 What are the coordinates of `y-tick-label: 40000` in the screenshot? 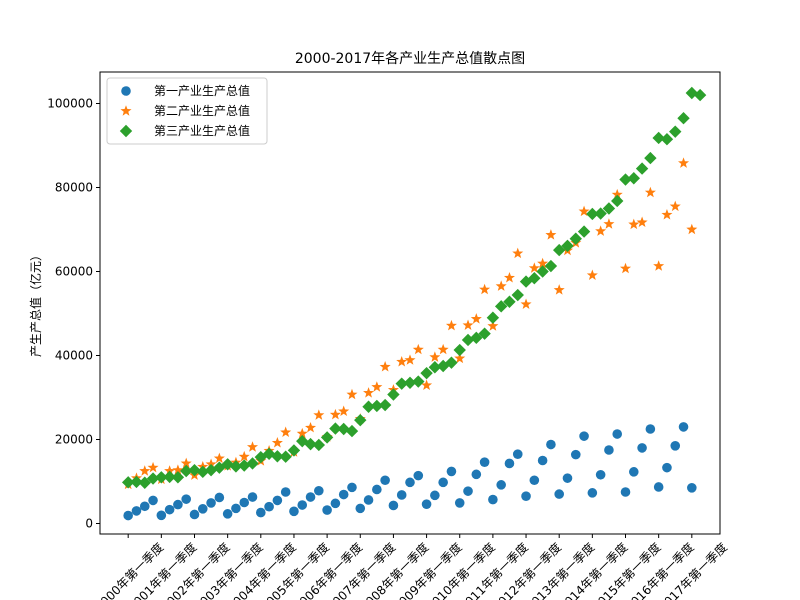 It's located at (74, 356).